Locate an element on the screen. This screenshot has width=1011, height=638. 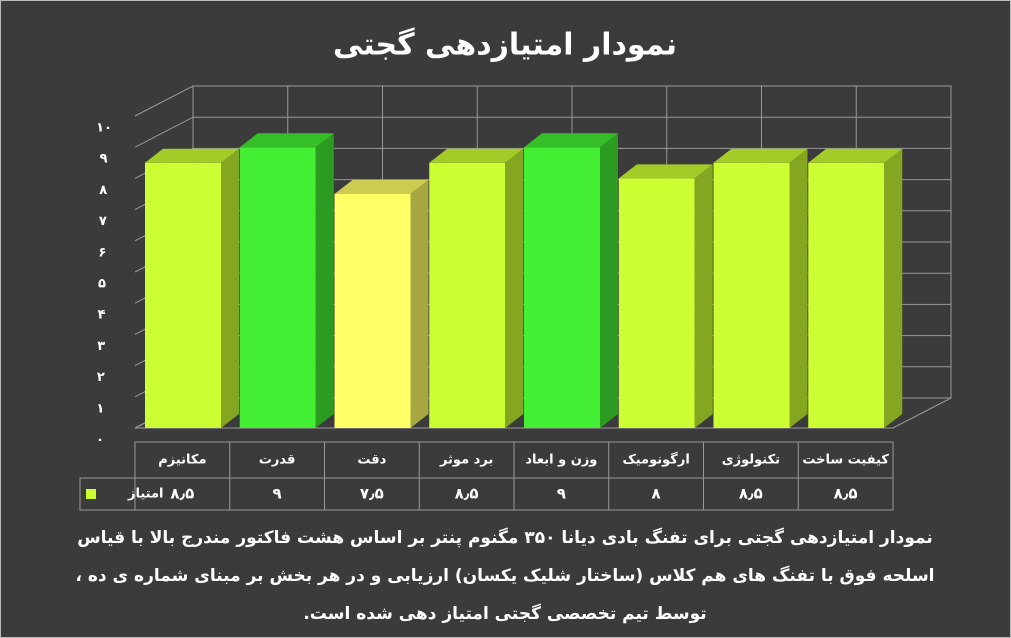
legend-swatch is located at coordinates (91, 494).